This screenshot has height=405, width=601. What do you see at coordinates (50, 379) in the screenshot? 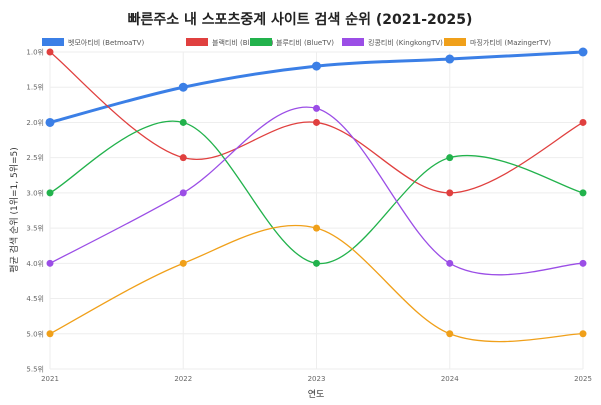
I see `x-tick-label: 2021` at bounding box center [50, 379].